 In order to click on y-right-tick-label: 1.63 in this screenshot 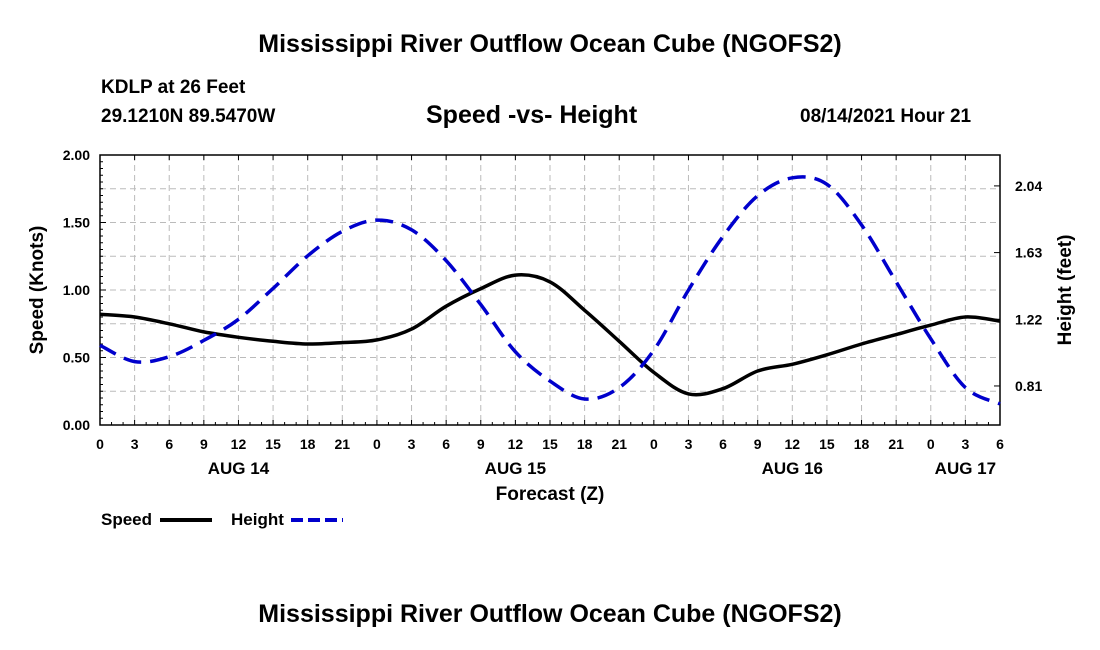, I will do `click(1028, 253)`.